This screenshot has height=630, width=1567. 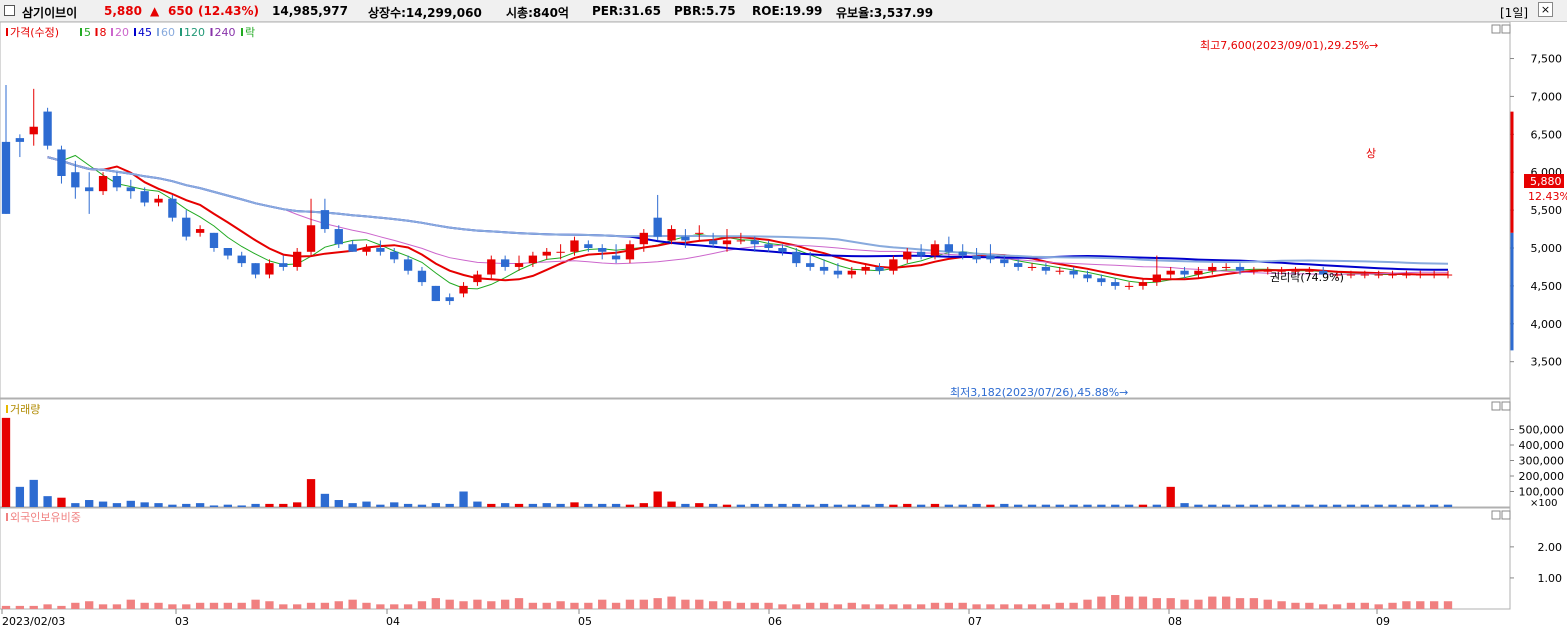 What do you see at coordinates (425, 13) in the screenshot?
I see `listed-shares: 상장수:14,299,060` at bounding box center [425, 13].